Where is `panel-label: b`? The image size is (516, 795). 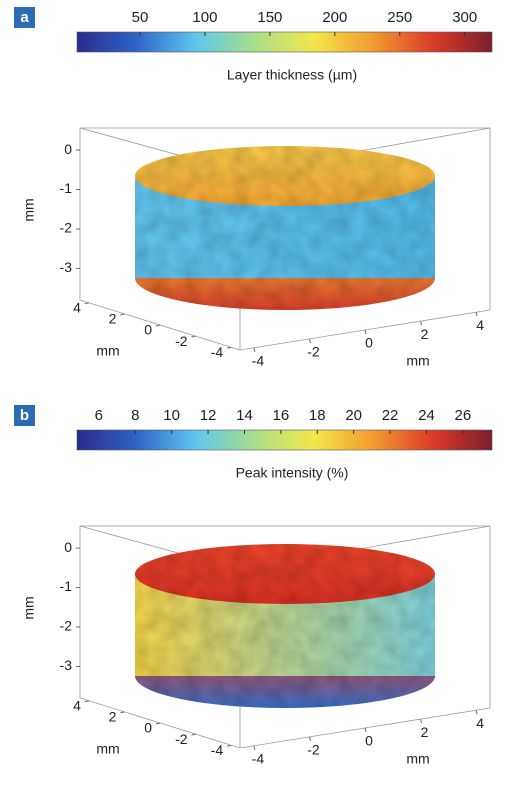
panel-label: b is located at coordinates (24, 415).